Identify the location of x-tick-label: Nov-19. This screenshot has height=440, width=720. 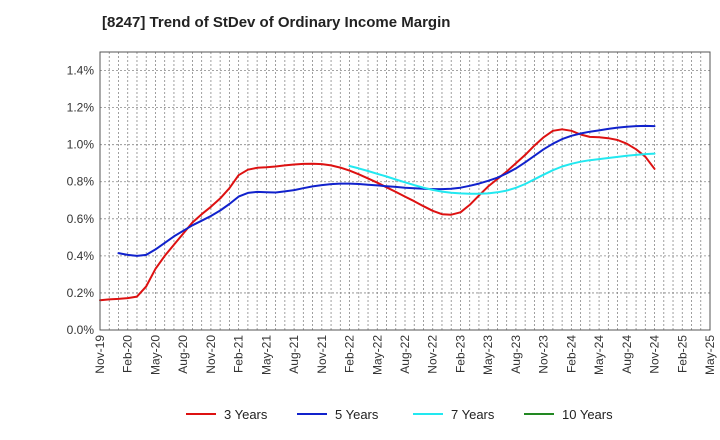
(100, 354).